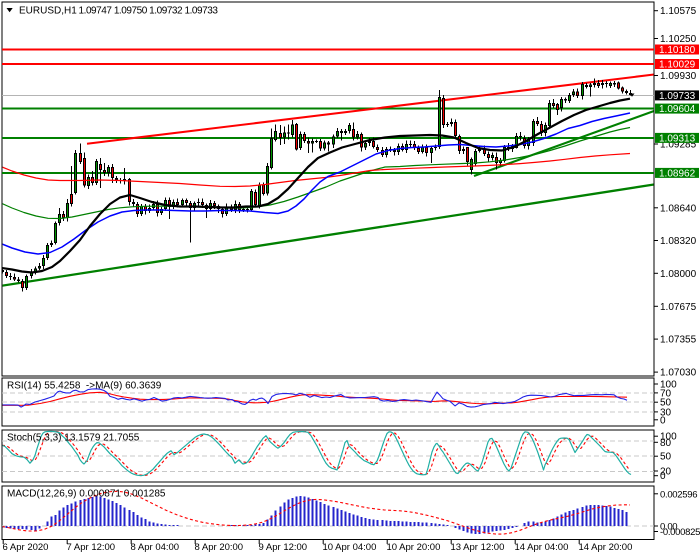 The height and width of the screenshot is (560, 700). What do you see at coordinates (678, 494) in the screenshot?
I see `svg-text: 0.002596` at bounding box center [678, 494].